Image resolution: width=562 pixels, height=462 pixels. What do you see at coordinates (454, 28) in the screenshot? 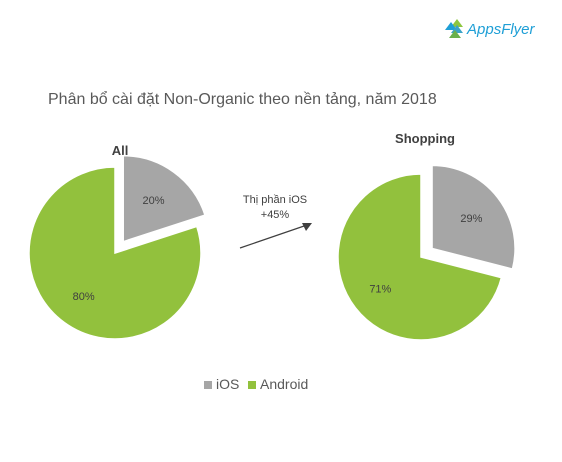
I see `appsflyer-logo-mark` at bounding box center [454, 28].